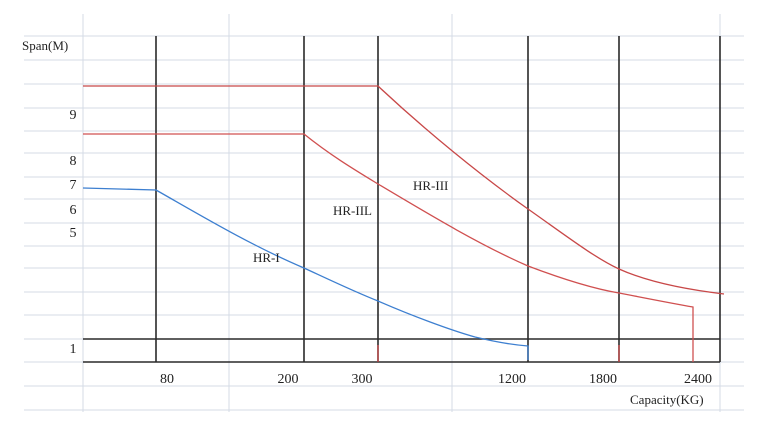 The height and width of the screenshot is (425, 768). Describe the element at coordinates (603, 379) in the screenshot. I see `x-tick-label: 1800` at that location.